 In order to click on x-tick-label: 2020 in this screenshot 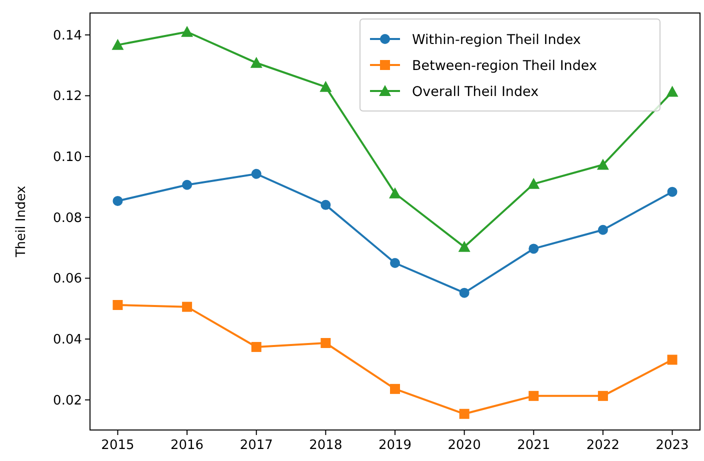, I will do `click(464, 445)`.